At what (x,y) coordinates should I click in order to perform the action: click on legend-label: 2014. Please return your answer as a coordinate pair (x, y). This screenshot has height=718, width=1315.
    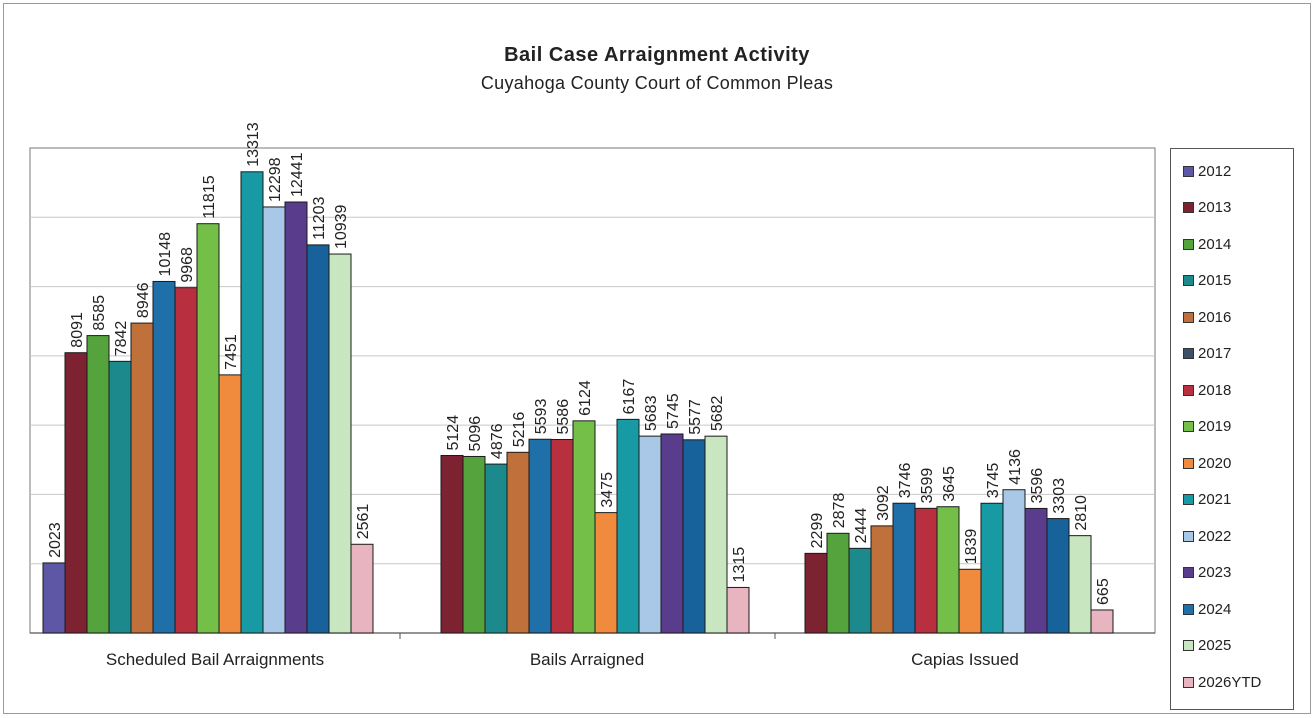
    Looking at the image, I should click on (1215, 244).